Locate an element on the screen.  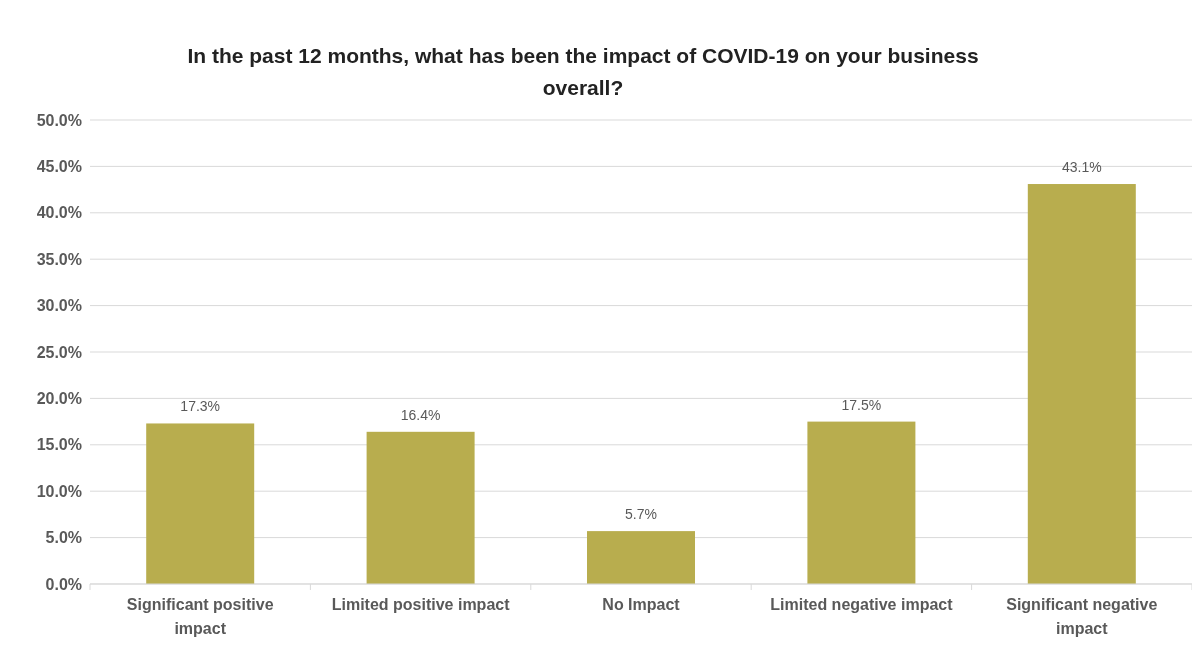
data-label: 17.3% is located at coordinates (200, 406).